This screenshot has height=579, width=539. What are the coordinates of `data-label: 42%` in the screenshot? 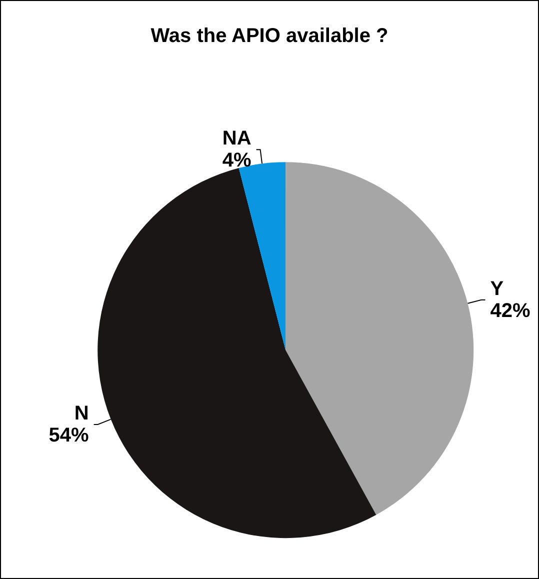 It's located at (510, 311).